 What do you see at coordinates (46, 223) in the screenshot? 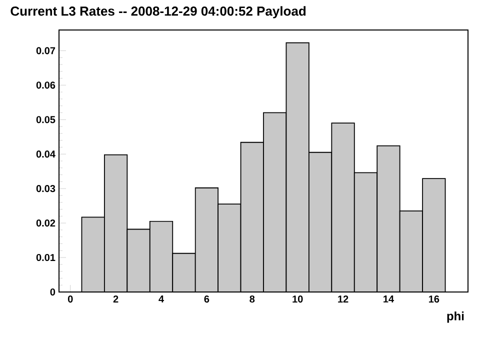
I see `y-tick-label: 0.02` at bounding box center [46, 223].